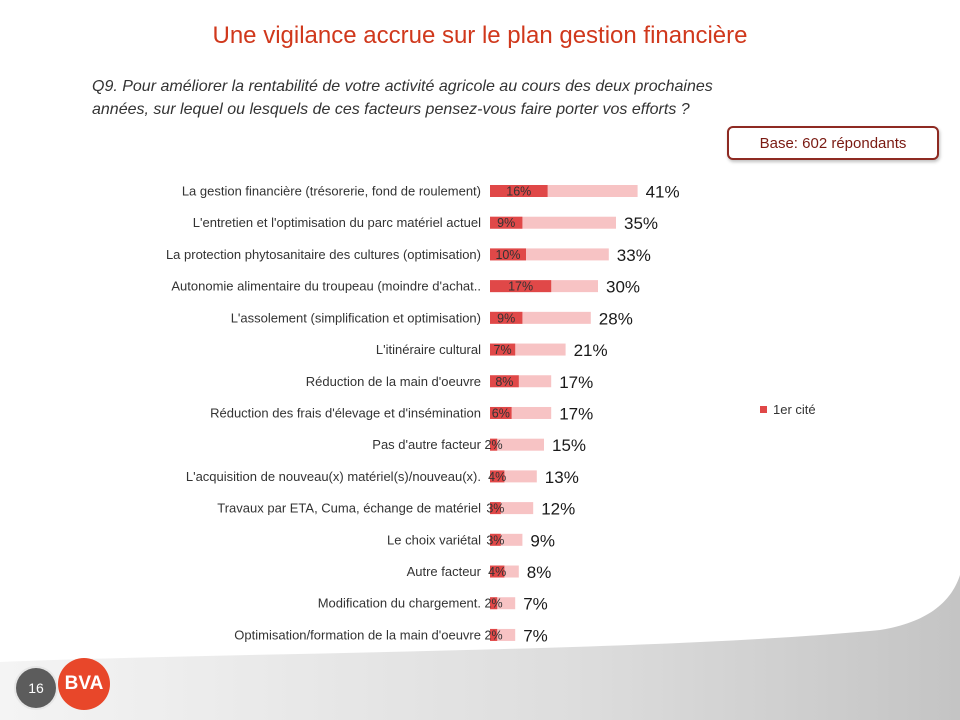 This screenshot has height=720, width=960. What do you see at coordinates (393, 381) in the screenshot?
I see `category-label: Réduction de la main d'oeuvre` at bounding box center [393, 381].